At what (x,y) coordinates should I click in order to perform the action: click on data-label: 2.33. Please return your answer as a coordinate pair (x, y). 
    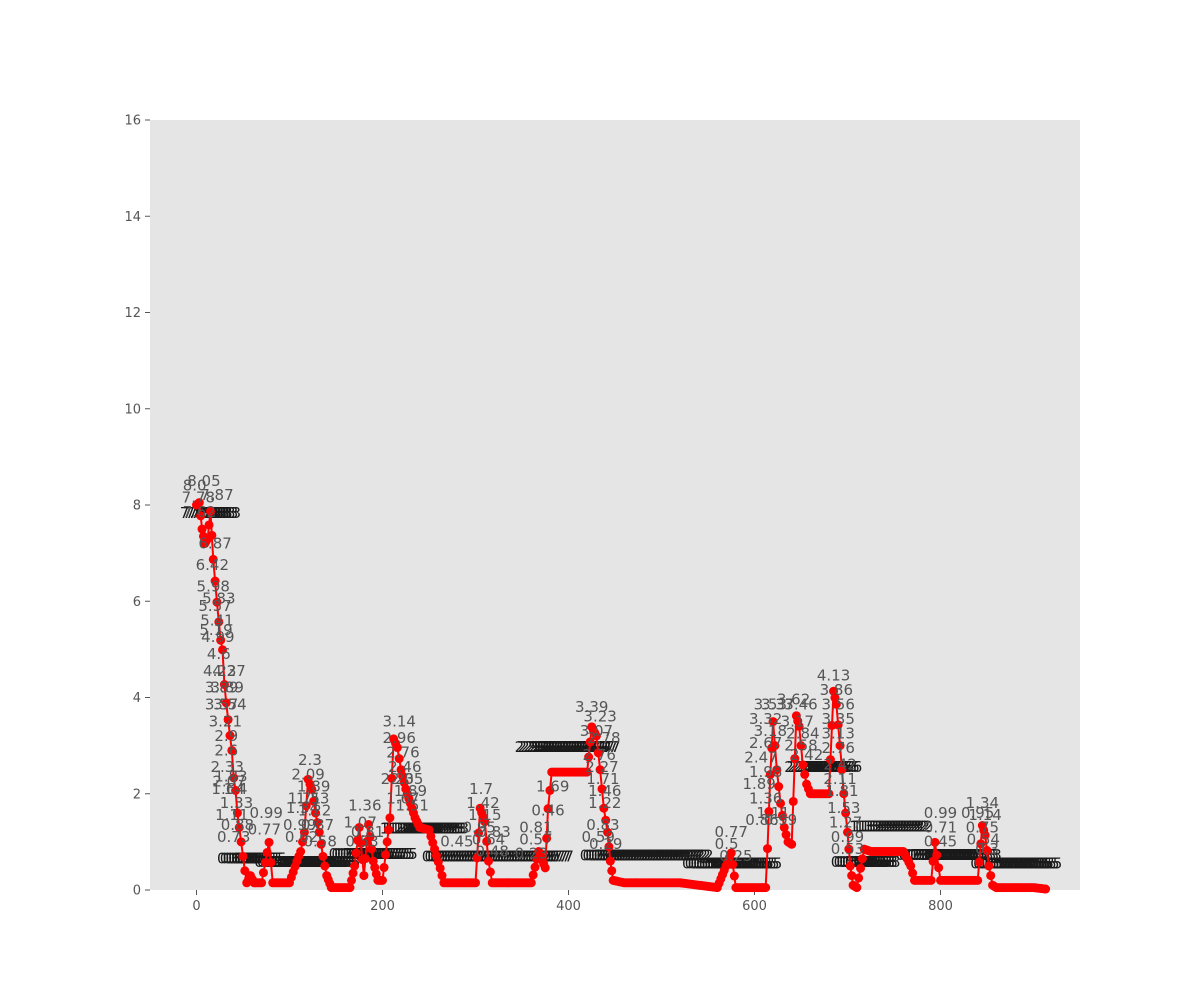
    Looking at the image, I should click on (226, 767).